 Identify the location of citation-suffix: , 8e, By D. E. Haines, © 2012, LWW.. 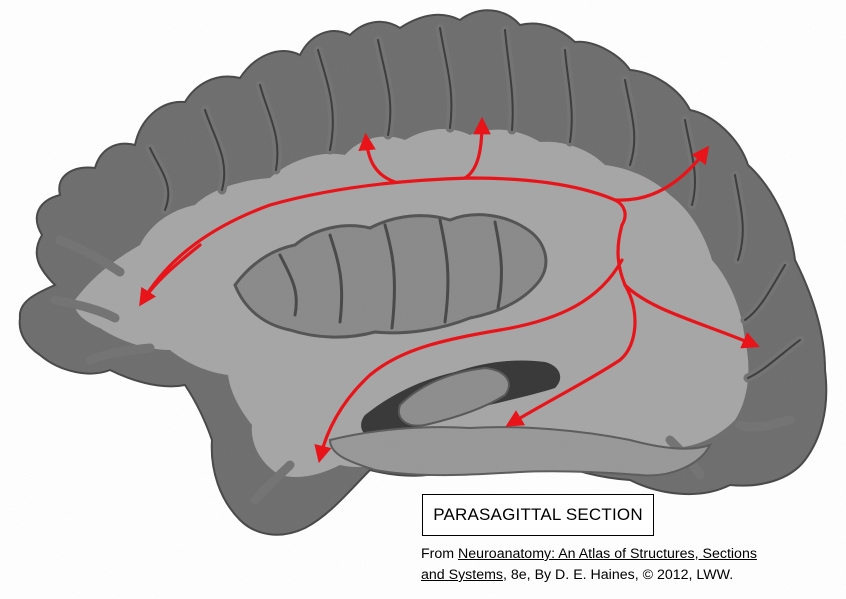
(618, 575).